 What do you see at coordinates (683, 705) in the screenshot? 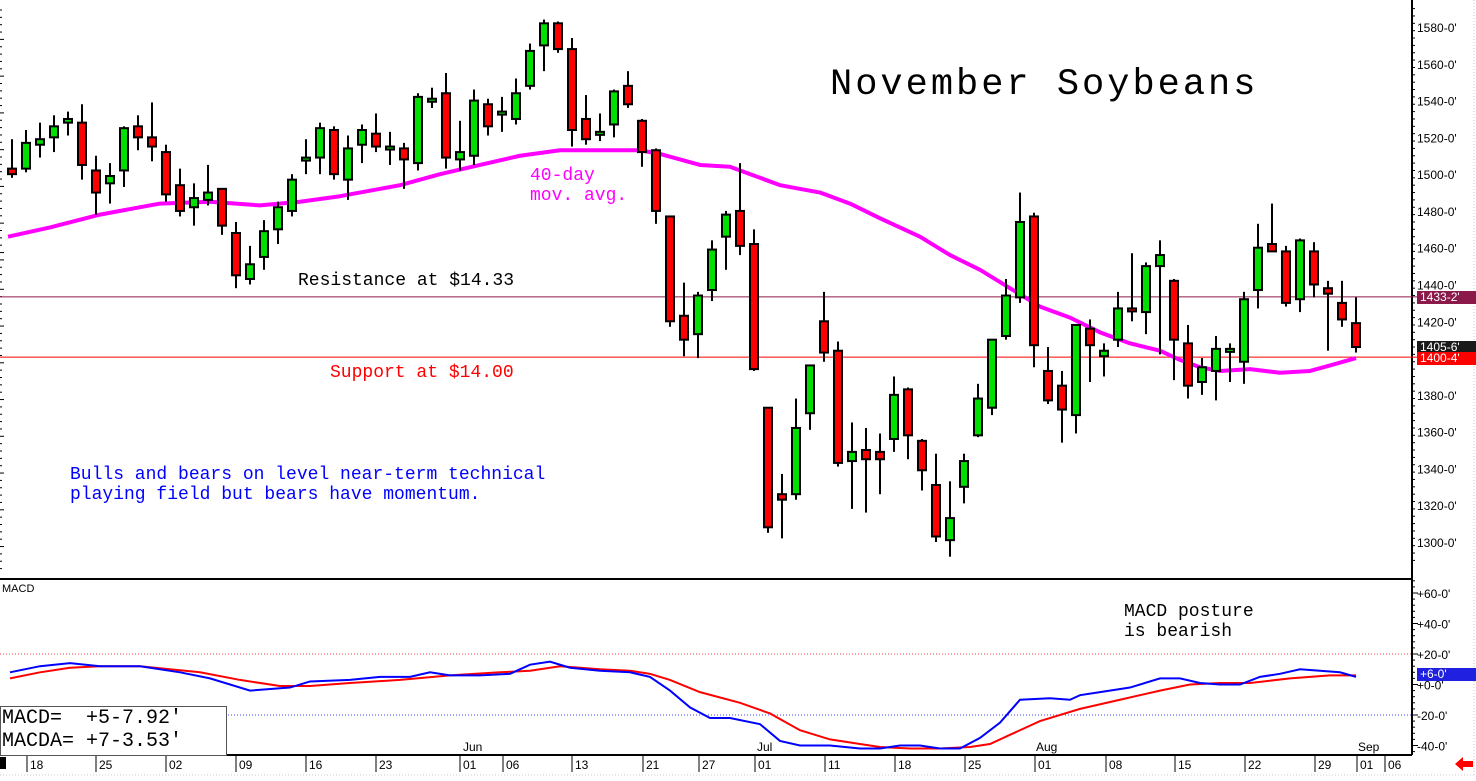
I see `macd-line` at bounding box center [683, 705].